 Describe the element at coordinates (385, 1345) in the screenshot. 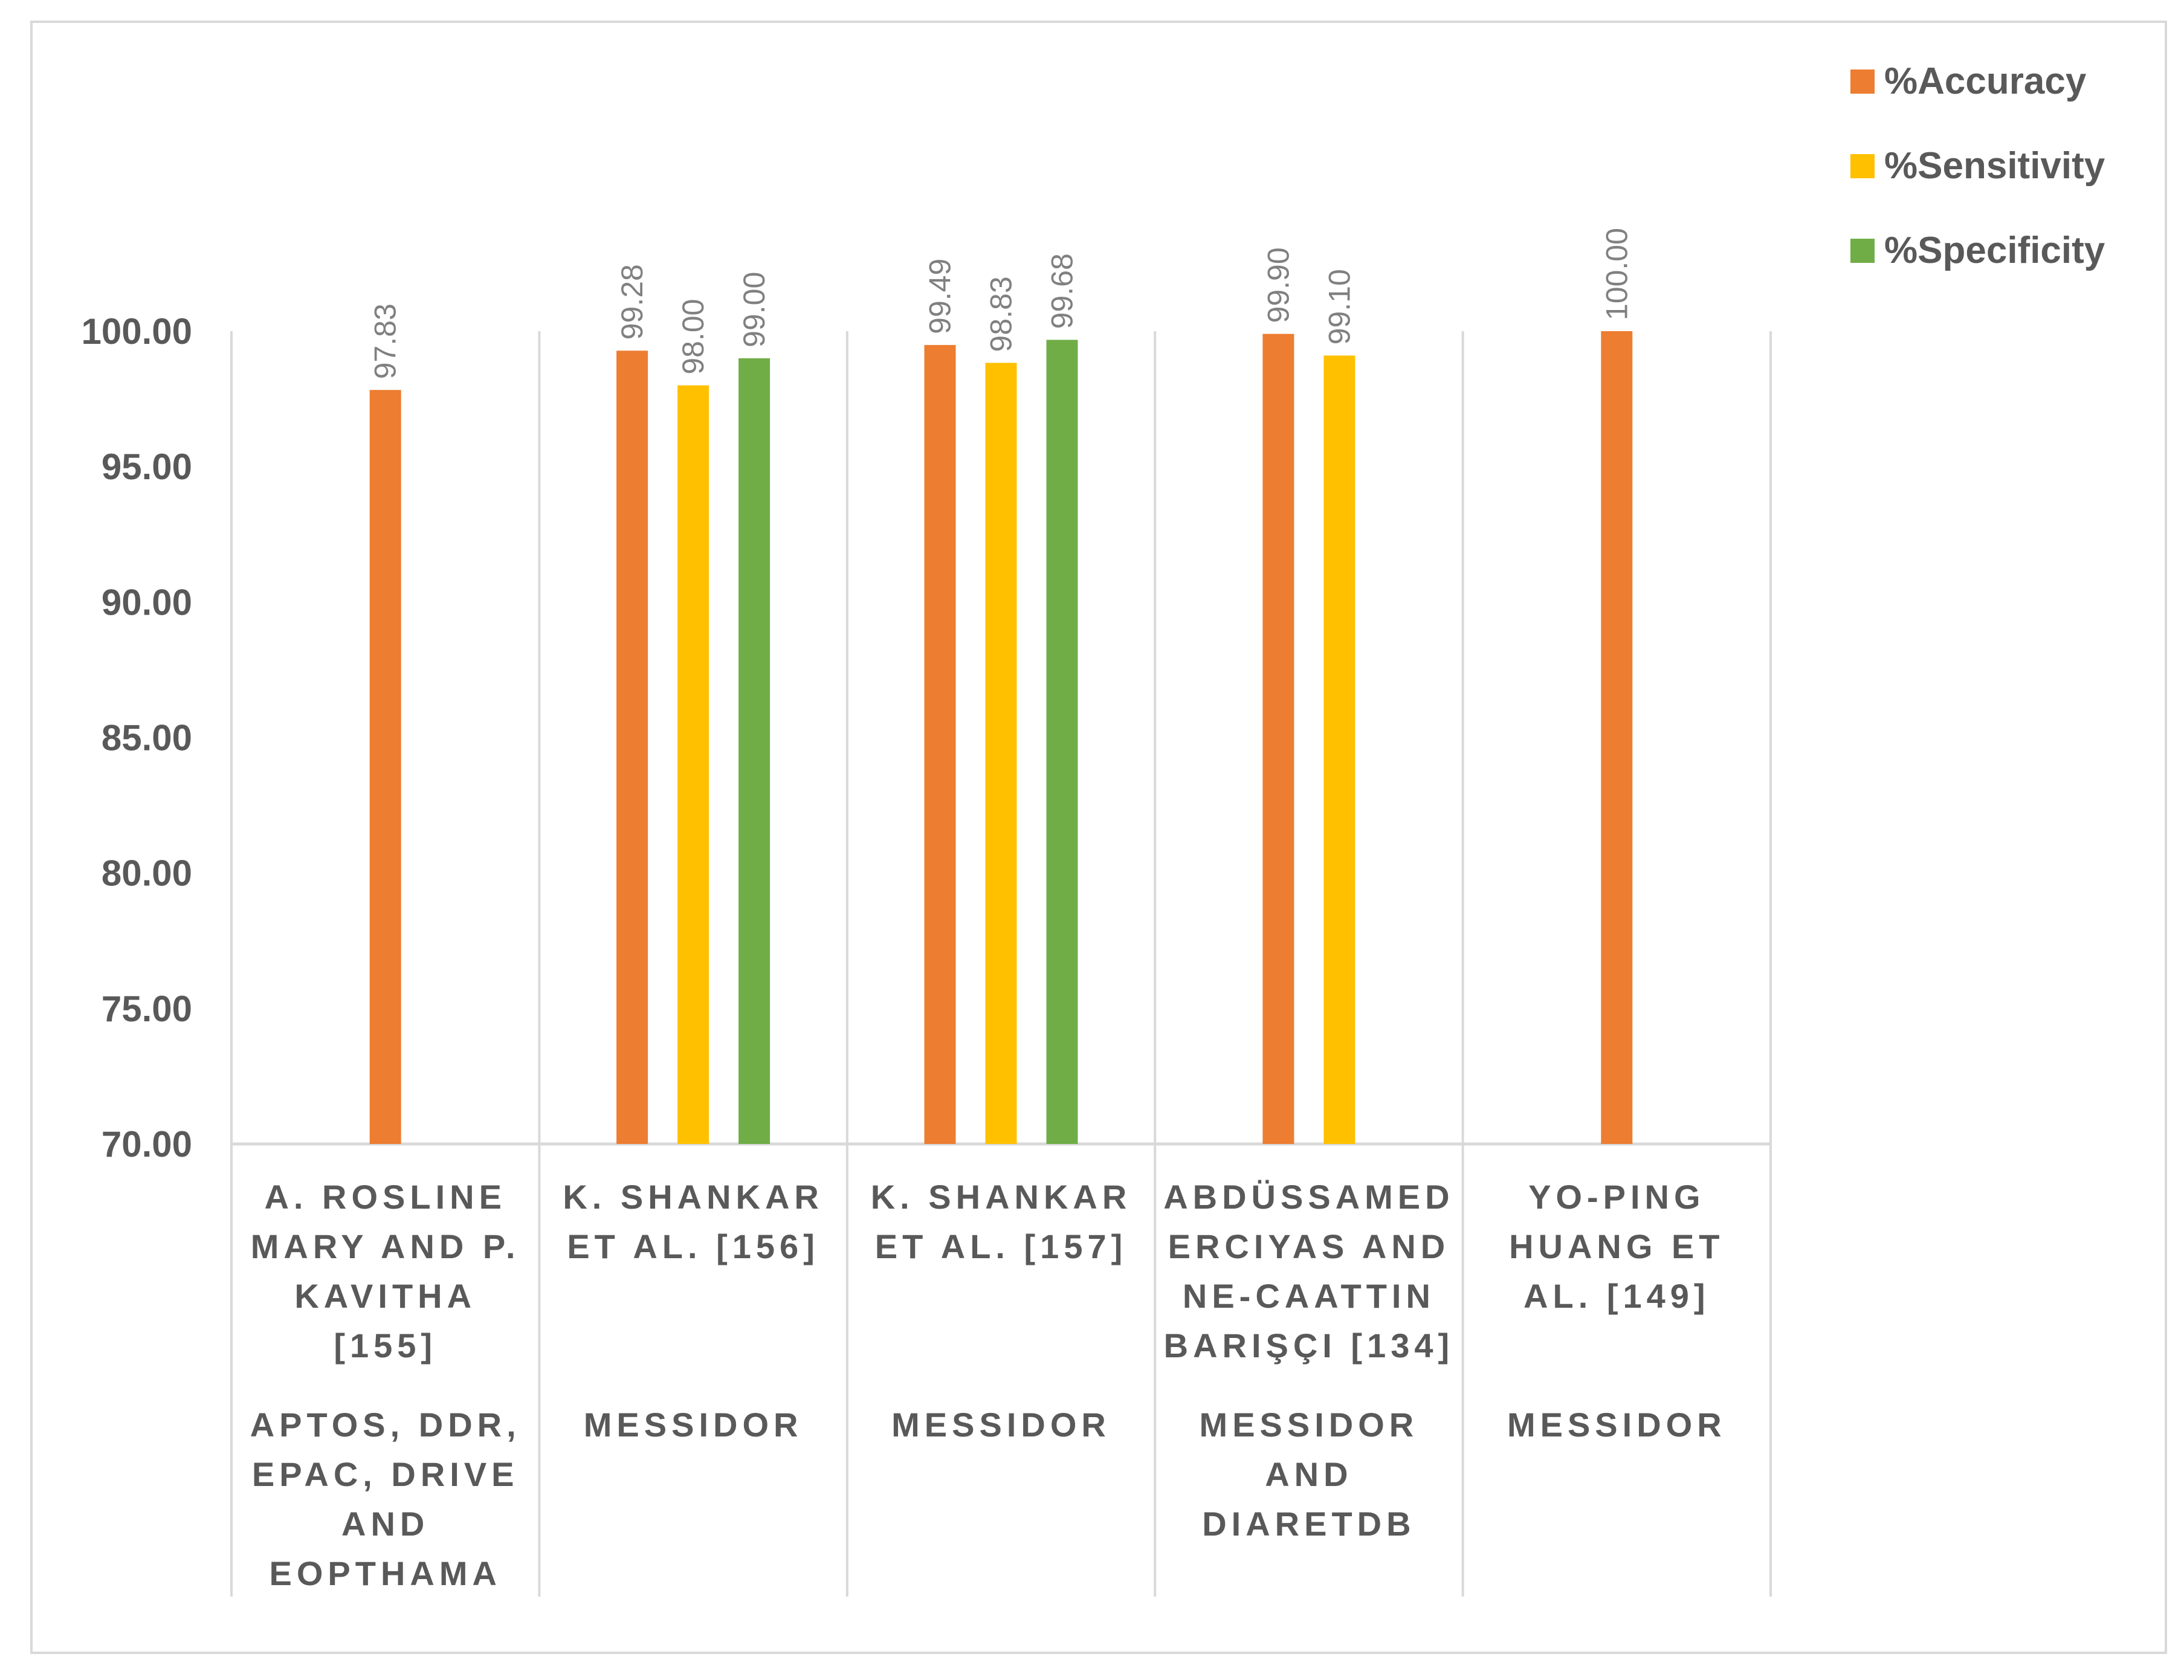

I see `category-name-label: [155]` at that location.